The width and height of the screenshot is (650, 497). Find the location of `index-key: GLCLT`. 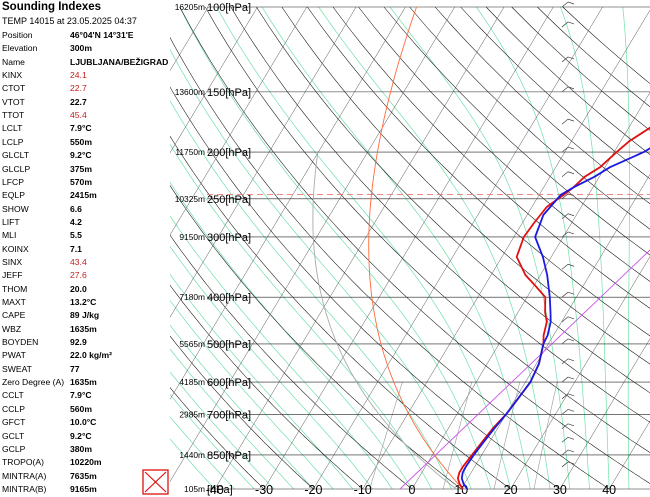

index-key: GLCLT is located at coordinates (16, 155).